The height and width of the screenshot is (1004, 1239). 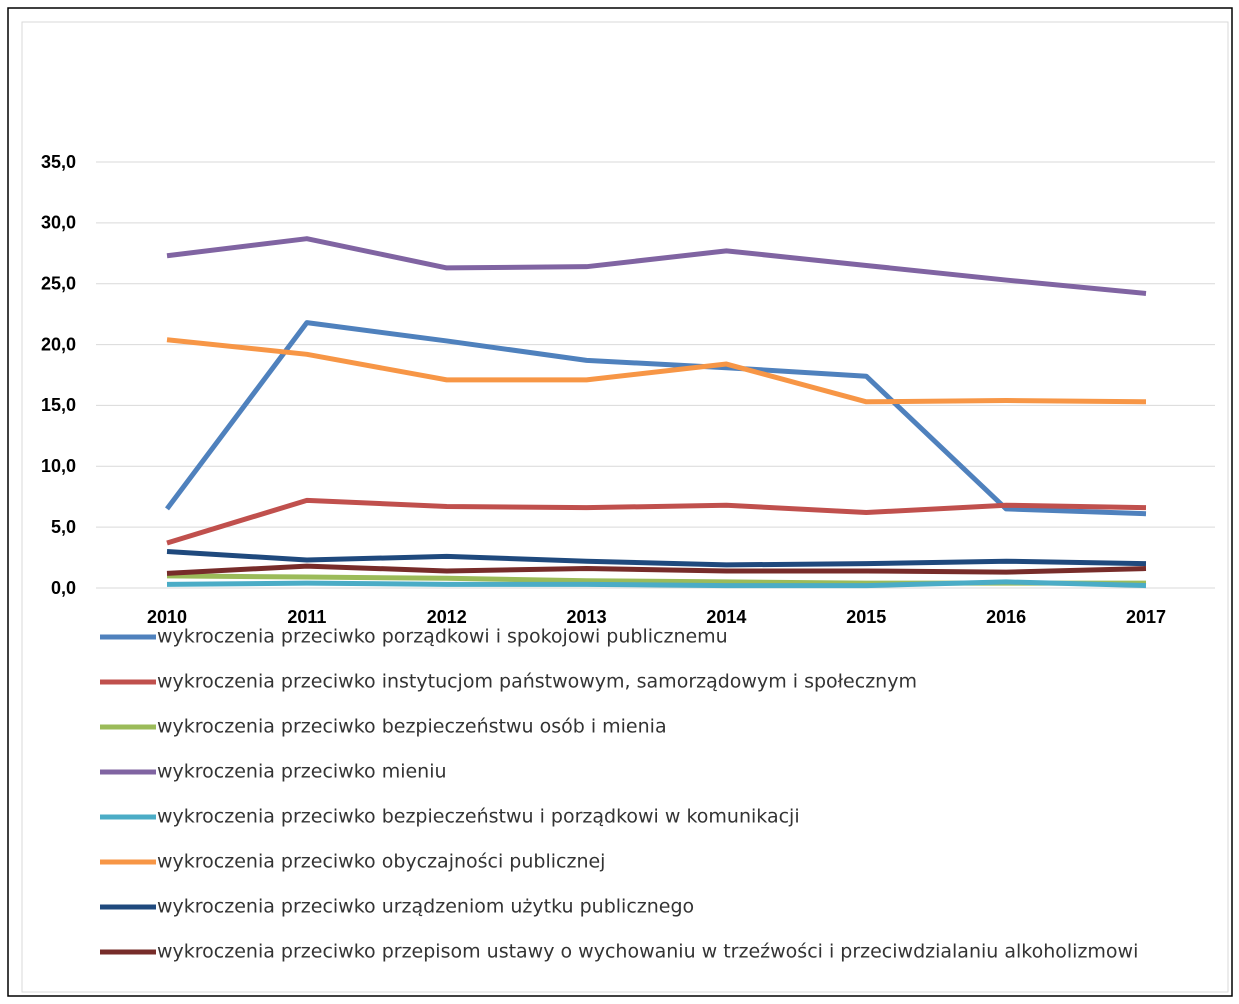 I want to click on y-tick-label: 20,0, so click(x=58, y=344).